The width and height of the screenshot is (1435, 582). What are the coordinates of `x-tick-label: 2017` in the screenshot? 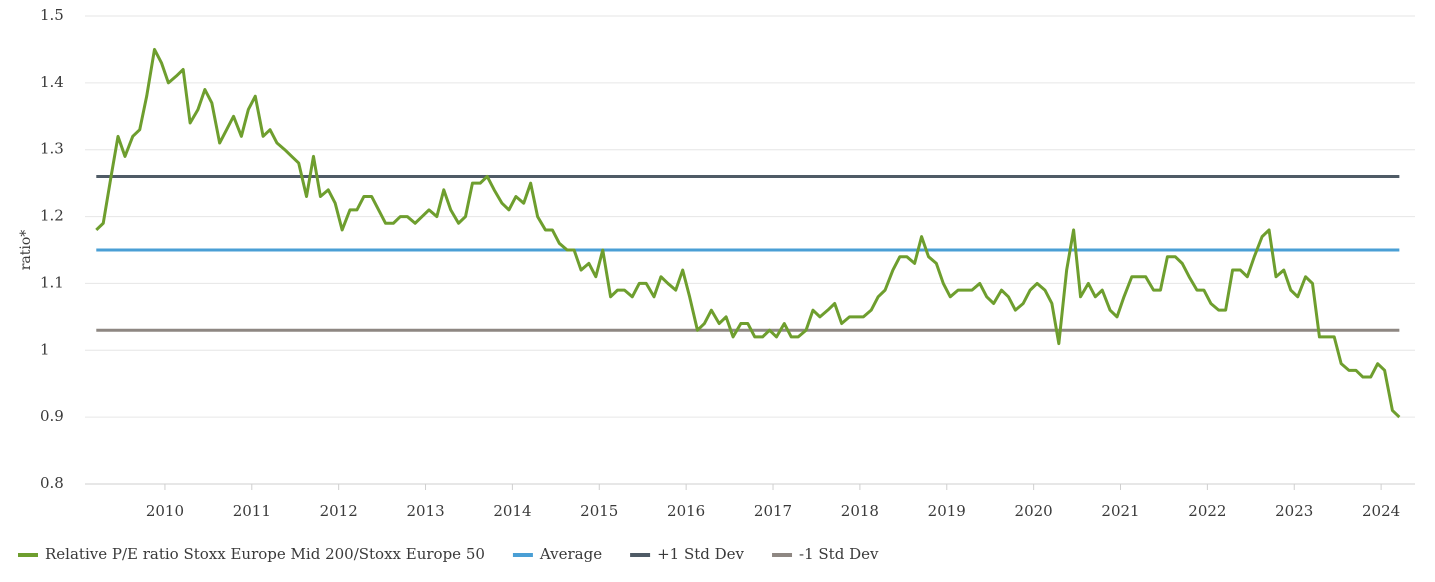 It's located at (773, 511).